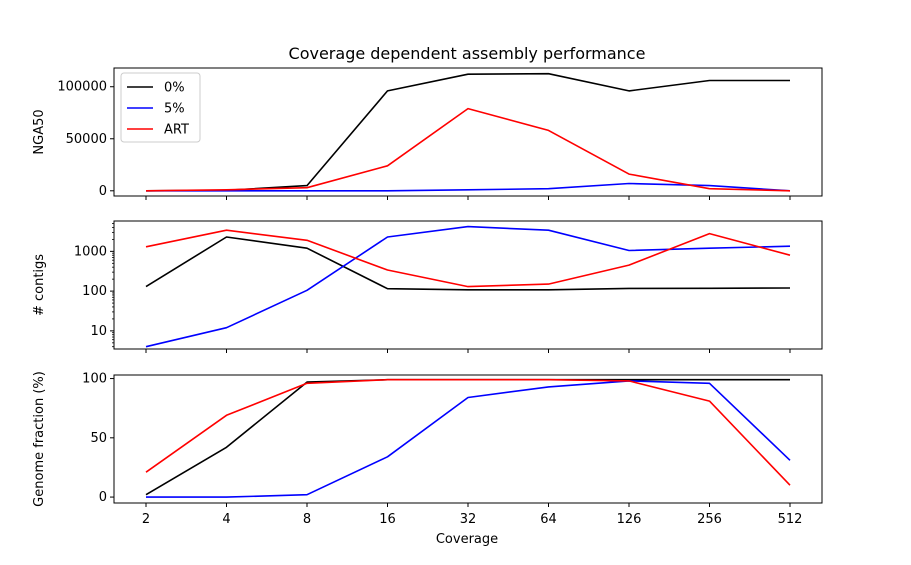  Describe the element at coordinates (709, 519) in the screenshot. I see `x-tick-label: 256` at that location.